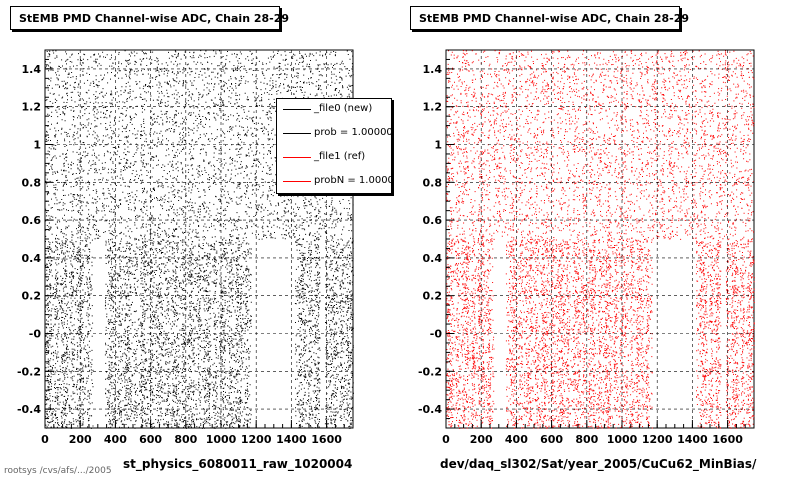  I want to click on legend-item-probn: probN = 1.000000, so click(334, 182).